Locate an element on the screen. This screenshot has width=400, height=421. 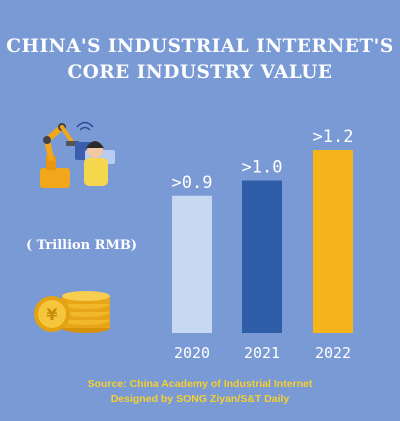
designer-credit: Designed by SONG Ziyan/S&T Daily is located at coordinates (200, 399).